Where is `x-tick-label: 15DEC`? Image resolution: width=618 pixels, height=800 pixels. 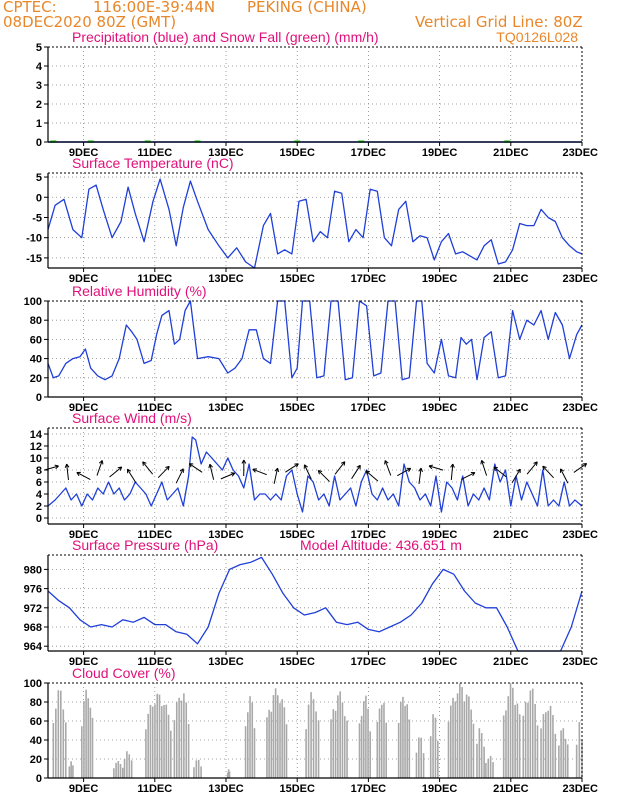
x-tick-label: 15DEC is located at coordinates (297, 535).